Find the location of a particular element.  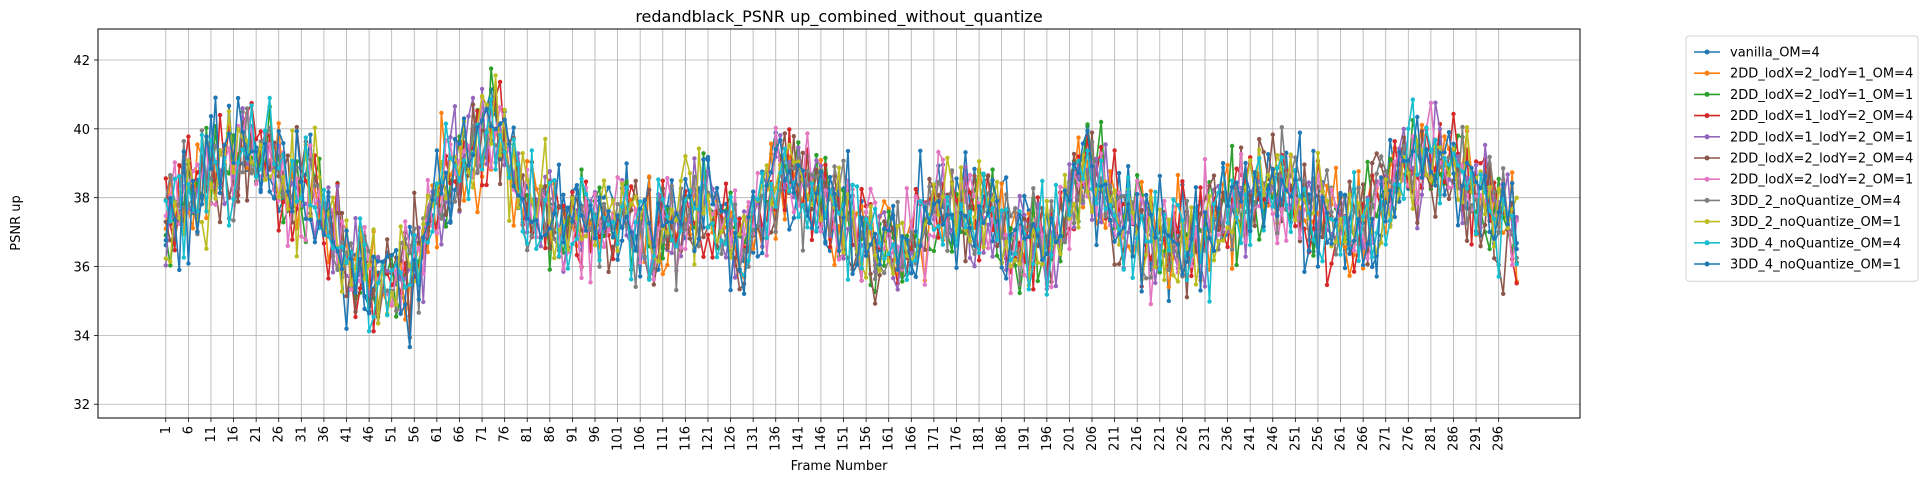

x-tick-label: 166 is located at coordinates (911, 438).